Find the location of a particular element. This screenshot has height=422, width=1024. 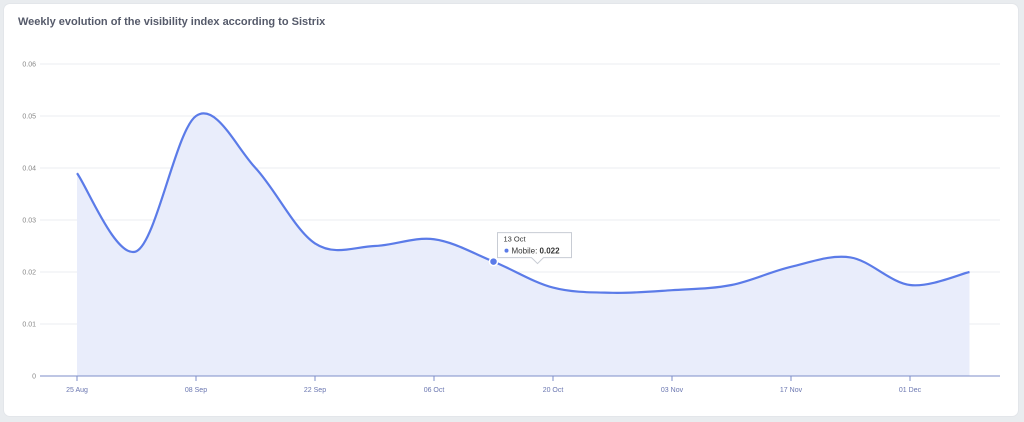

data-points is located at coordinates (493, 261).